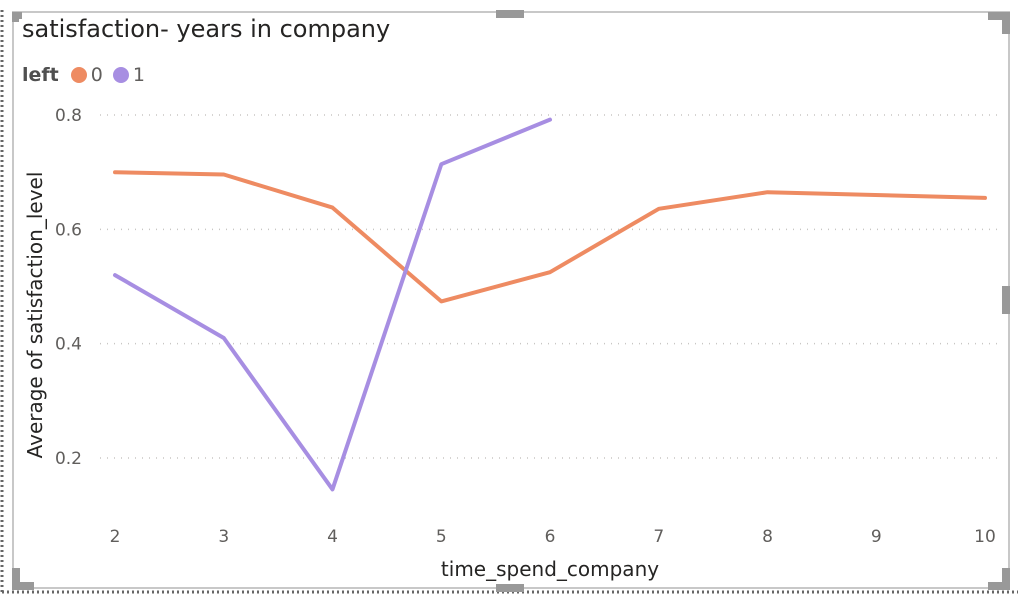  I want to click on legend-label-series-0: 0, so click(96, 75).